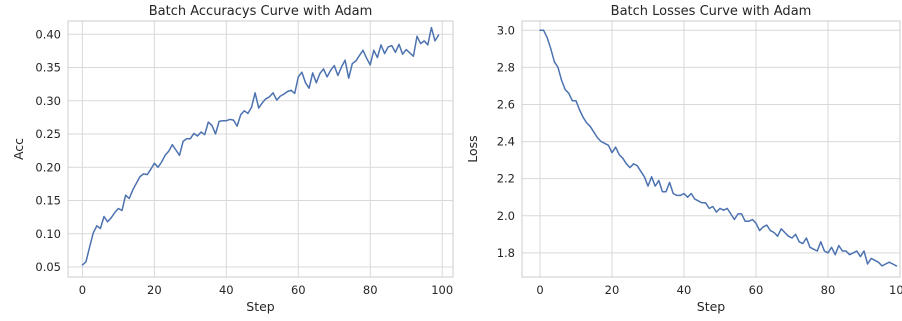  Describe the element at coordinates (154, 290) in the screenshot. I see `acc-x-tick-label: 20` at that location.